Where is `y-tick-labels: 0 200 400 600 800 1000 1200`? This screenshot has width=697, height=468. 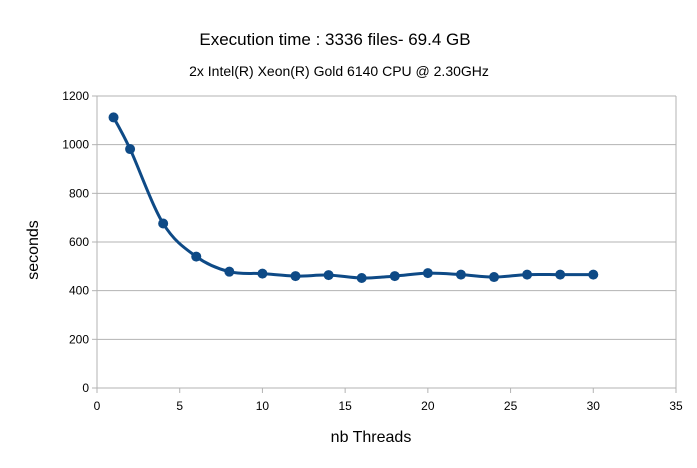
y-tick-labels: 0 200 400 600 800 1000 1200 is located at coordinates (75, 242).